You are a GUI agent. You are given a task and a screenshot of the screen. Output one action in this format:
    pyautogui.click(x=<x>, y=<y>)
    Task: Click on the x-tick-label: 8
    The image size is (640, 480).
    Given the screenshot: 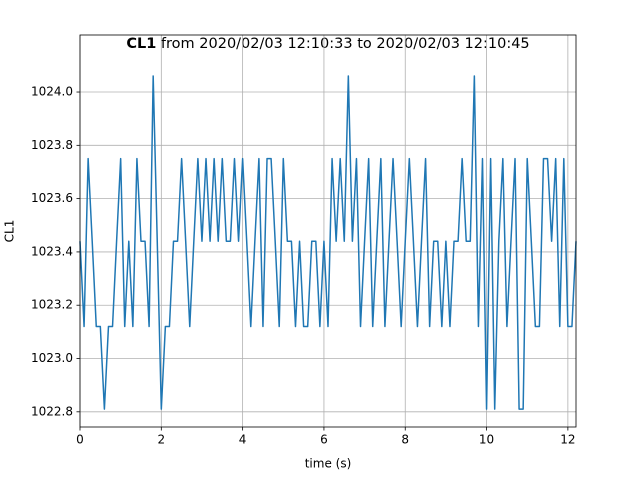 What is the action you would take?
    pyautogui.click(x=405, y=440)
    